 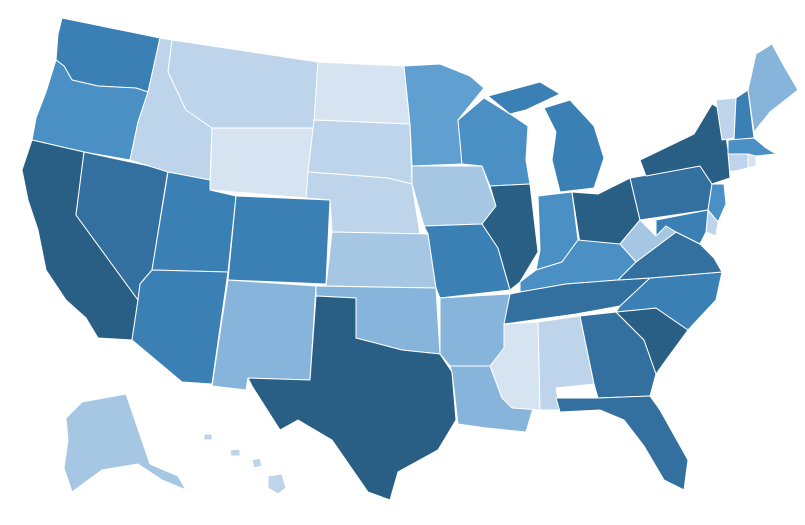 I want to click on state-CO, so click(x=279, y=240).